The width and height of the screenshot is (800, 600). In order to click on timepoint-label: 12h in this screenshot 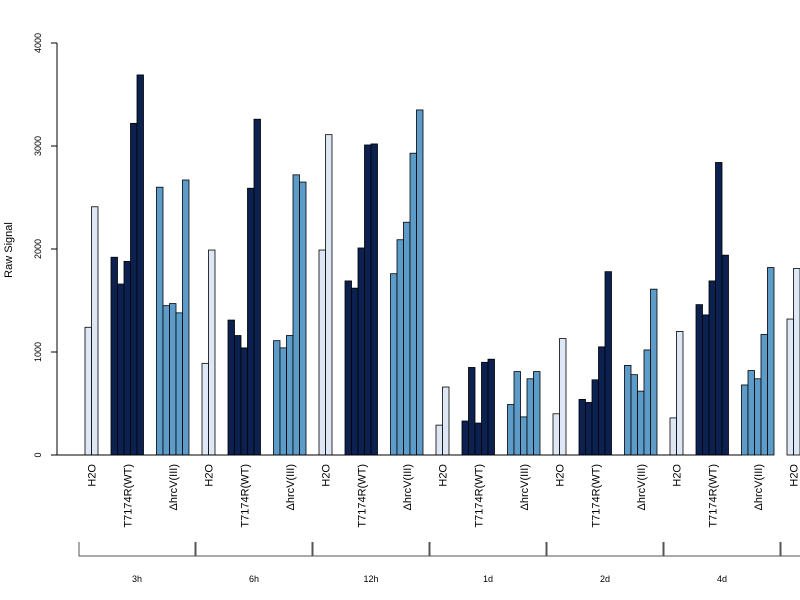, I will do `click(370, 579)`.